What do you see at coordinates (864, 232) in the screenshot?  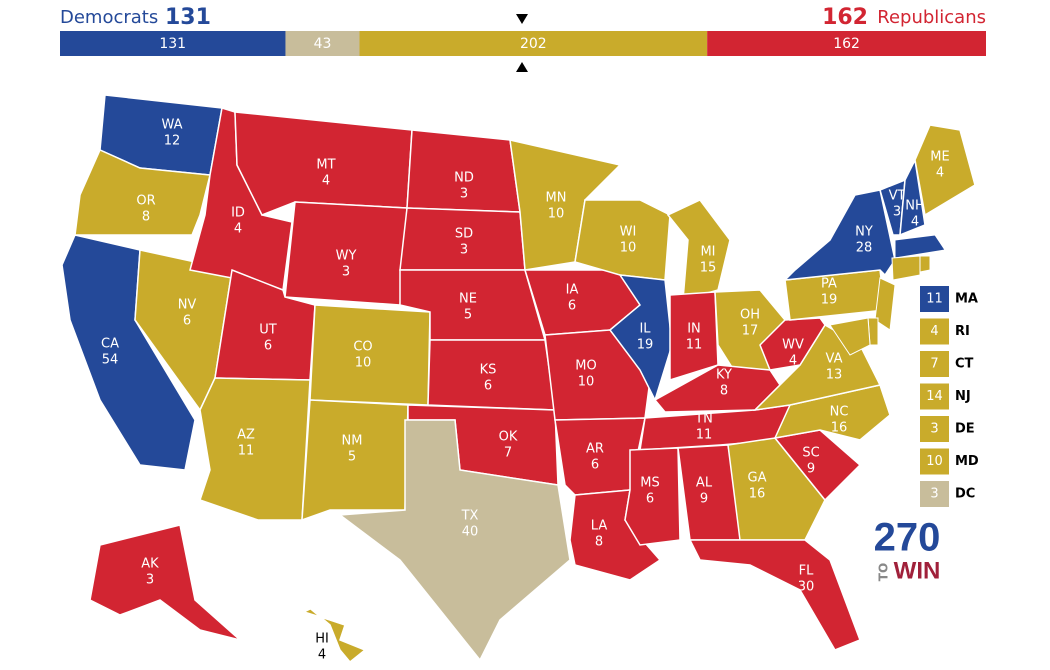 I see `state-abbr: NY` at bounding box center [864, 232].